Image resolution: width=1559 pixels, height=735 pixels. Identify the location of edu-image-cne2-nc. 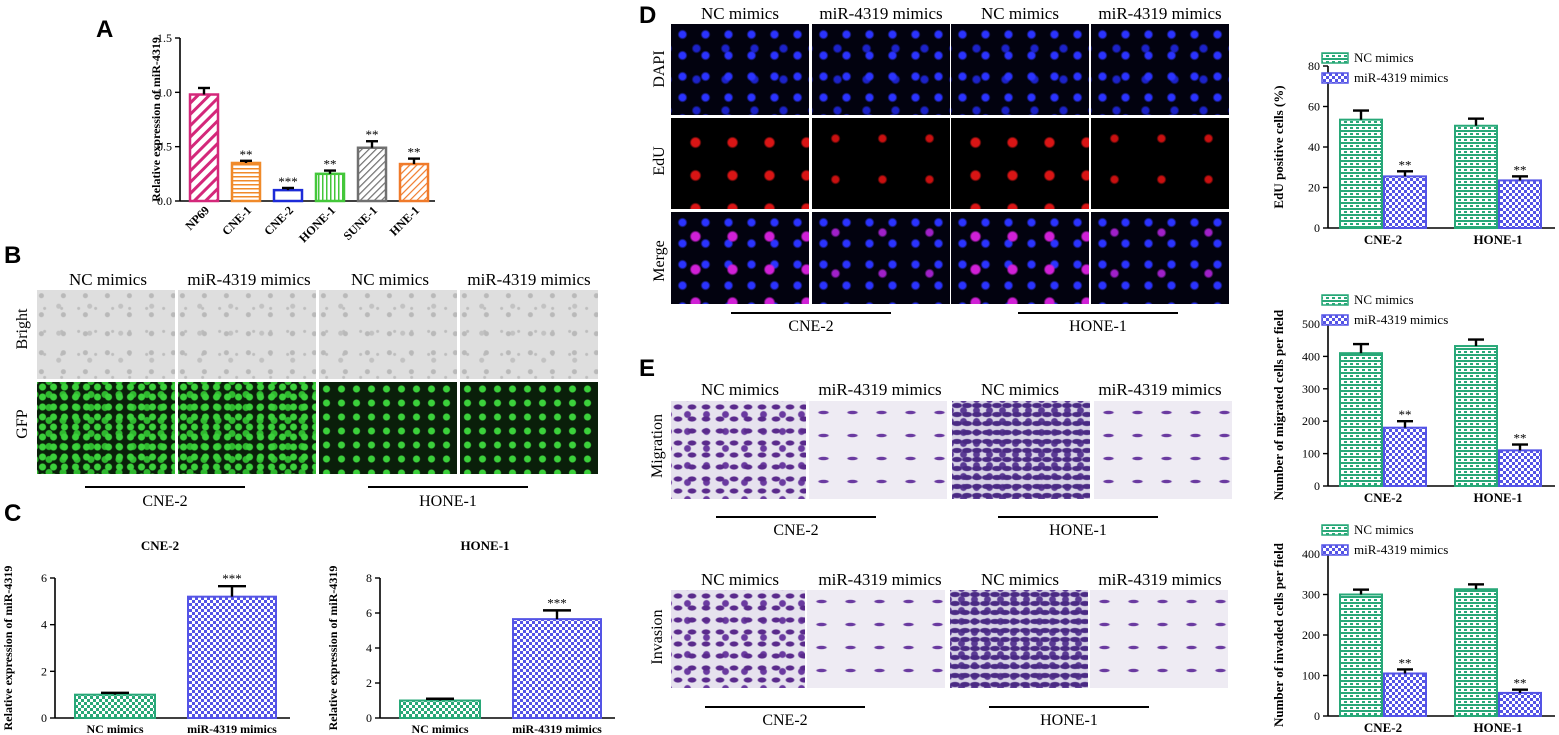
(740, 163).